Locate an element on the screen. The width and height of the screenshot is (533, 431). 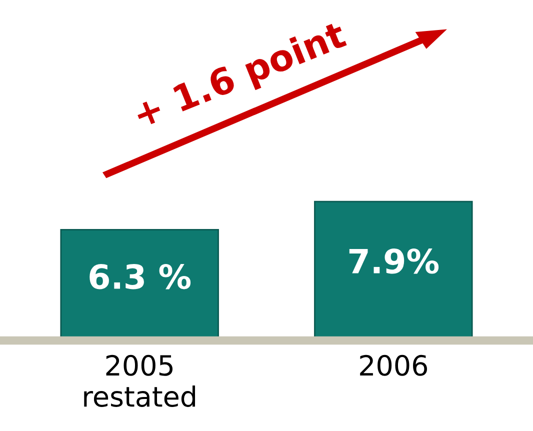
x-tick-label: 2006 is located at coordinates (393, 365).